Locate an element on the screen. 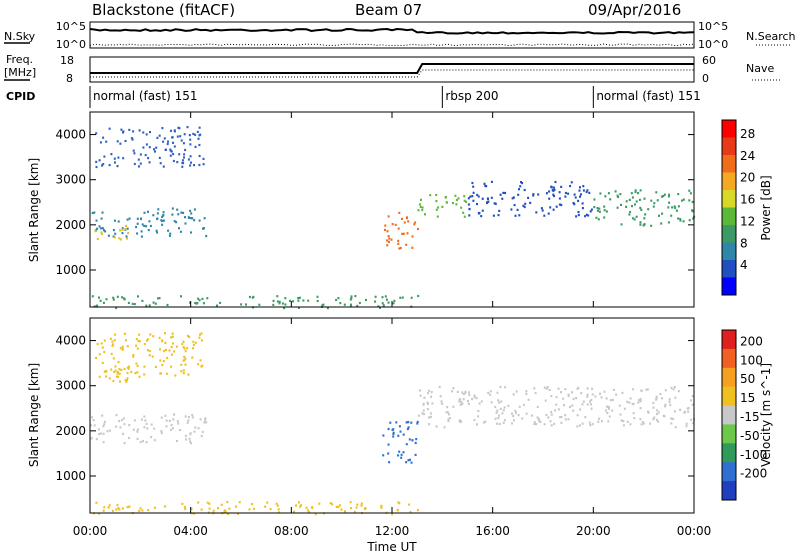 This screenshot has width=800, height=554. cpid-segment-label: normal (fast) 151 is located at coordinates (145, 96).